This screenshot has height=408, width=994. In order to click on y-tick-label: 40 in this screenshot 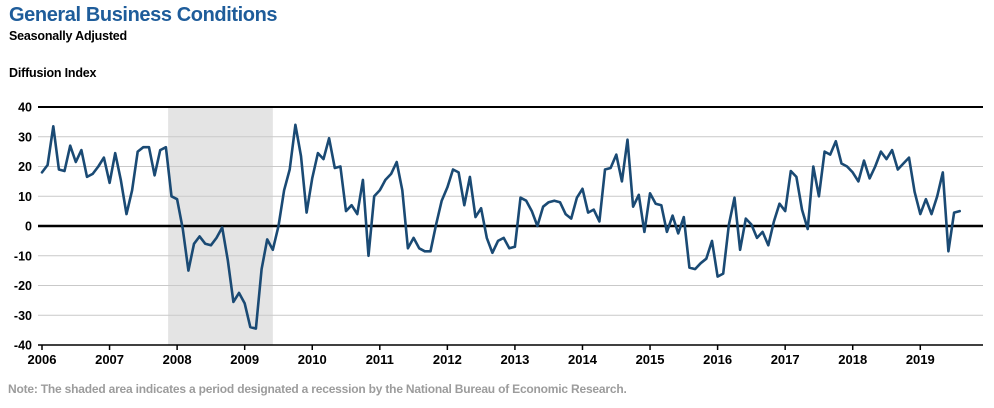, I will do `click(25, 108)`.